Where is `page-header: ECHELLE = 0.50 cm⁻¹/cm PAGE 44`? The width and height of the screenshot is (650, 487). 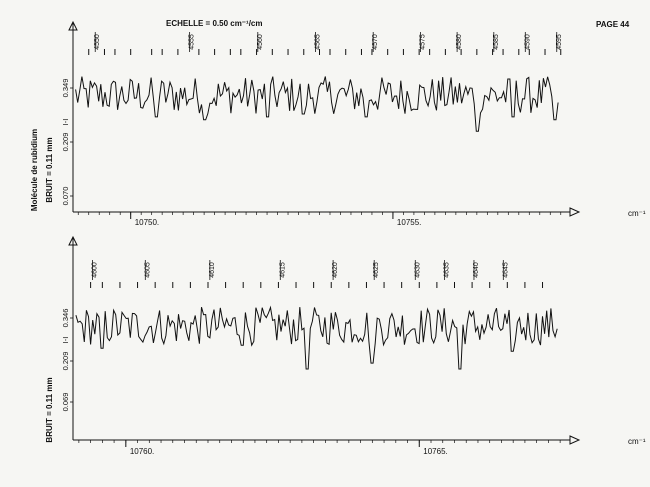
page-header: ECHELLE = 0.50 cm⁻¹/cm PAGE 44 is located at coordinates (398, 24).